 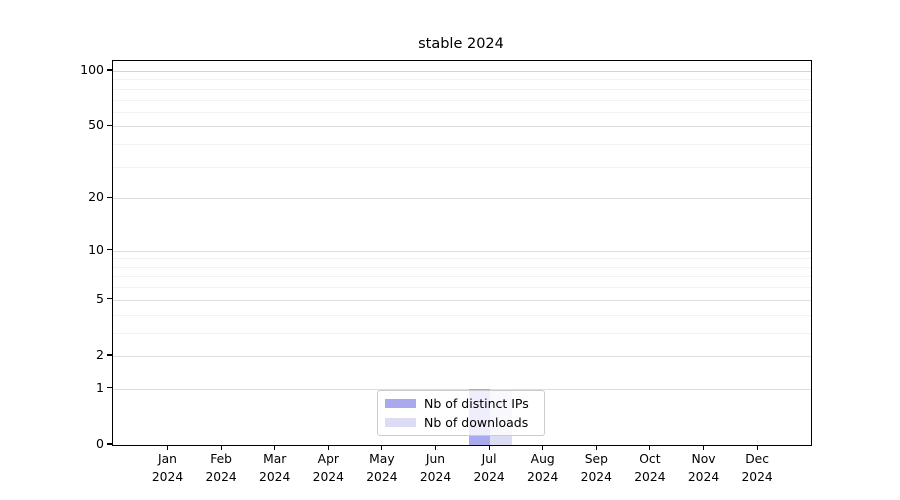 I want to click on x-tick-label: Jan 2024, so click(x=168, y=468).